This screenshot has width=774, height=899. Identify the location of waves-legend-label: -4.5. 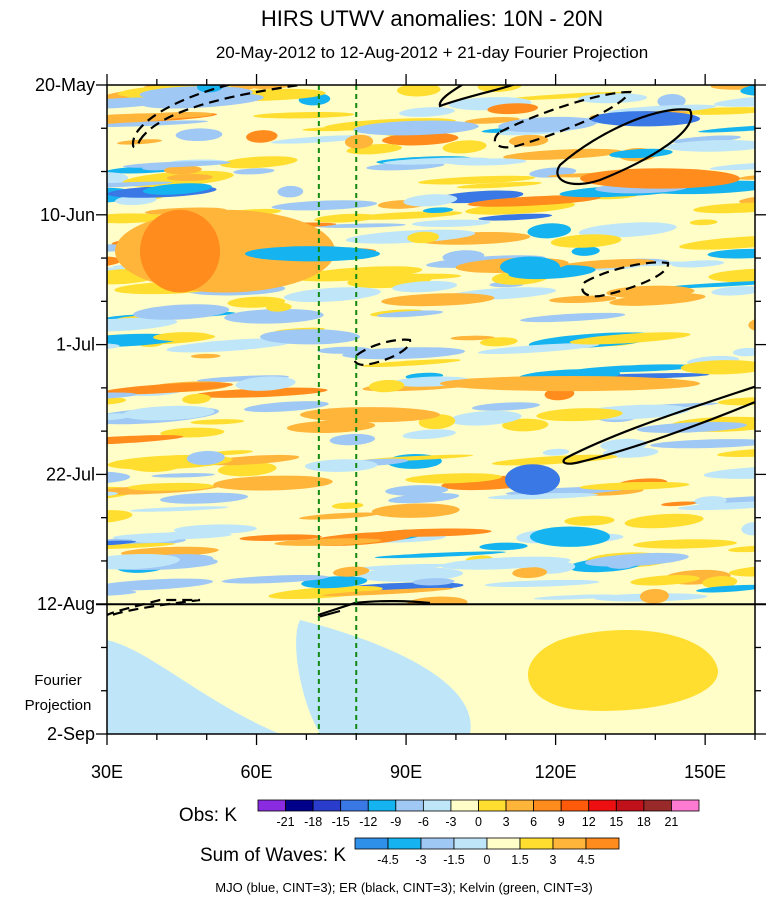
(388, 860).